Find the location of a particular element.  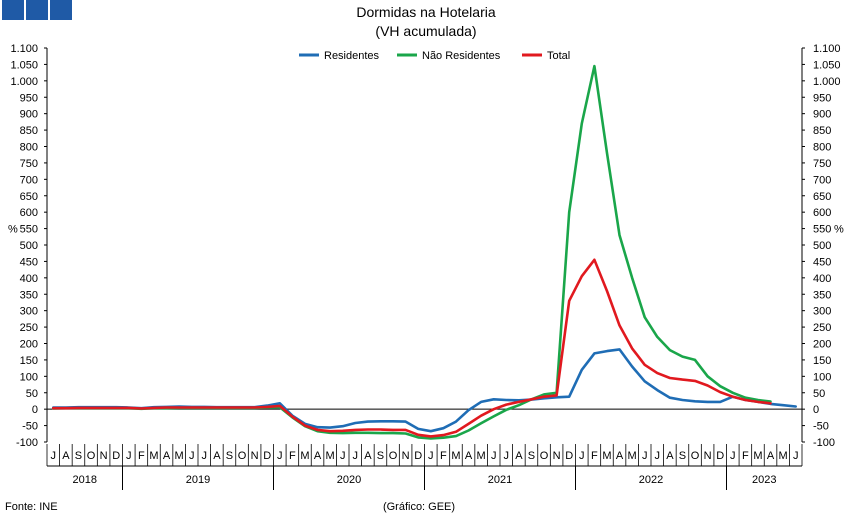

chart-title: Dormidas na Hotelaria is located at coordinates (425, 12).